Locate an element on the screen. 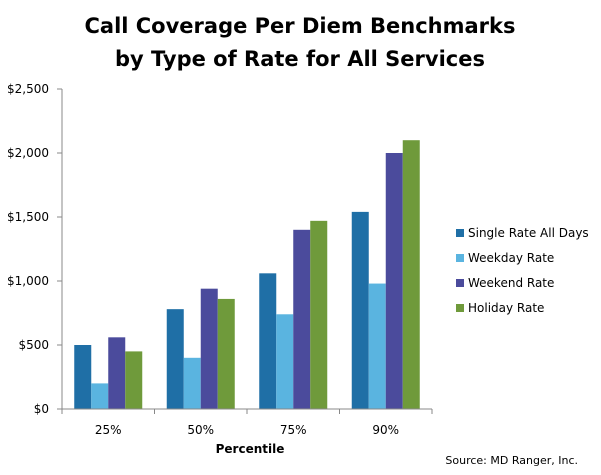 Image resolution: width=601 pixels, height=475 pixels. legend-label: Holiday Rate is located at coordinates (506, 308).